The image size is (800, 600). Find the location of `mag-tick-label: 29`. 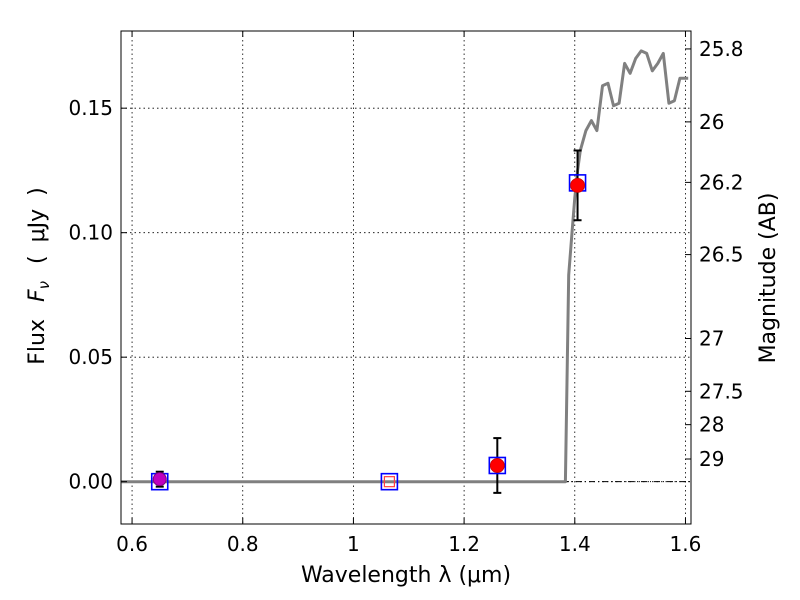

mag-tick-label: 29 is located at coordinates (711, 459).